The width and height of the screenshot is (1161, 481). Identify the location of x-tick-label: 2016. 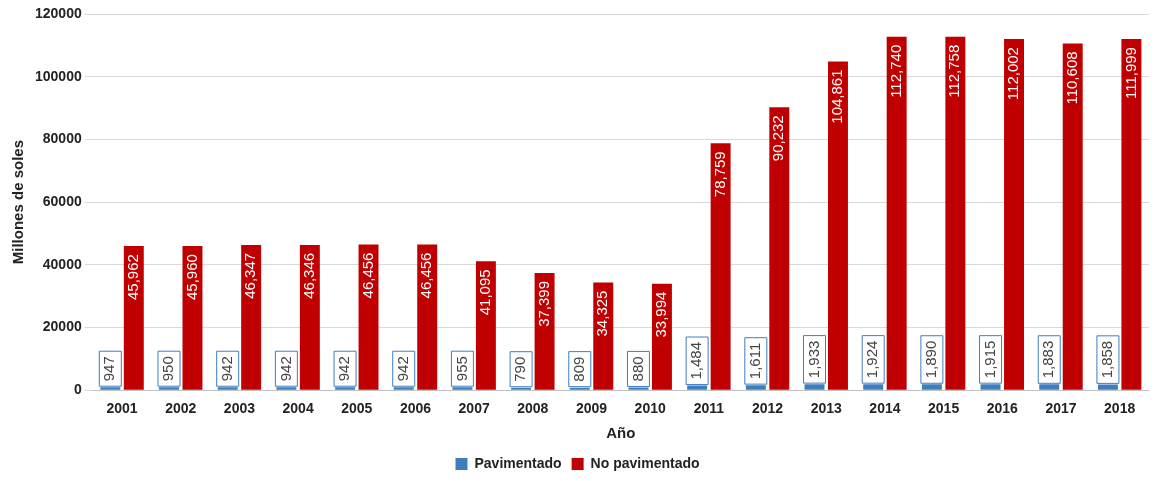
(1002, 408).